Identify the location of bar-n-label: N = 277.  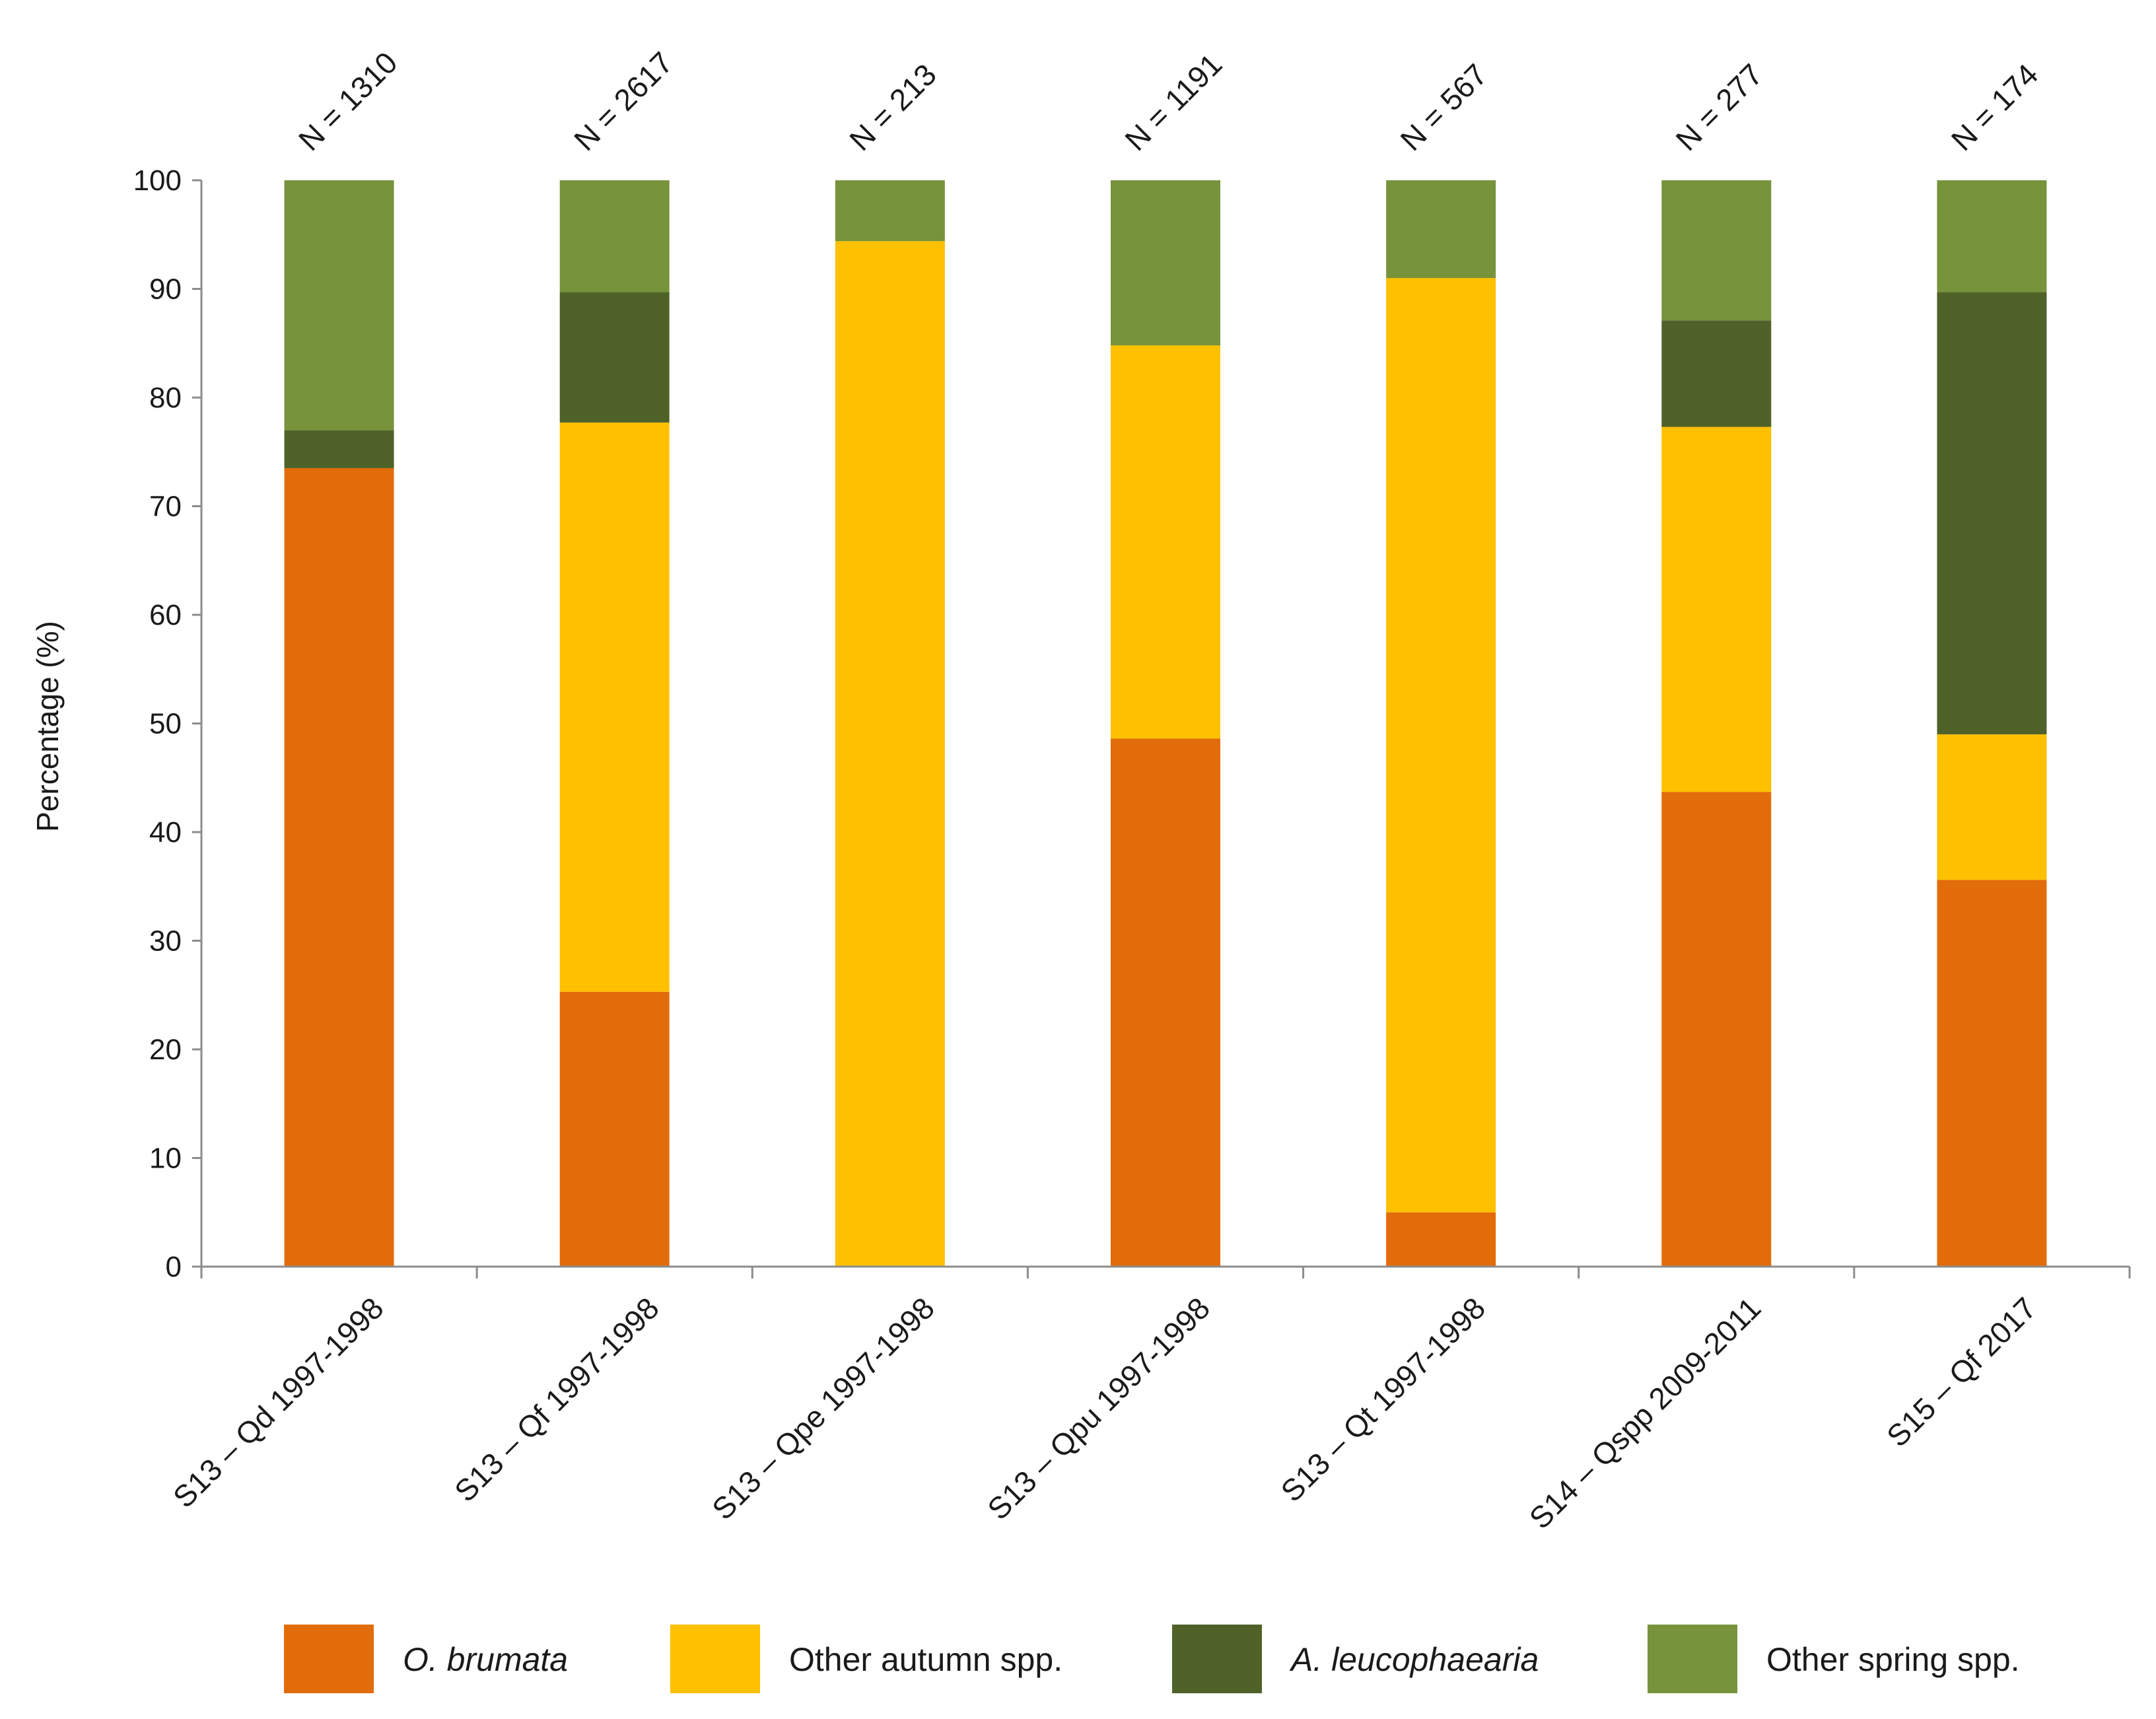
(1719, 107).